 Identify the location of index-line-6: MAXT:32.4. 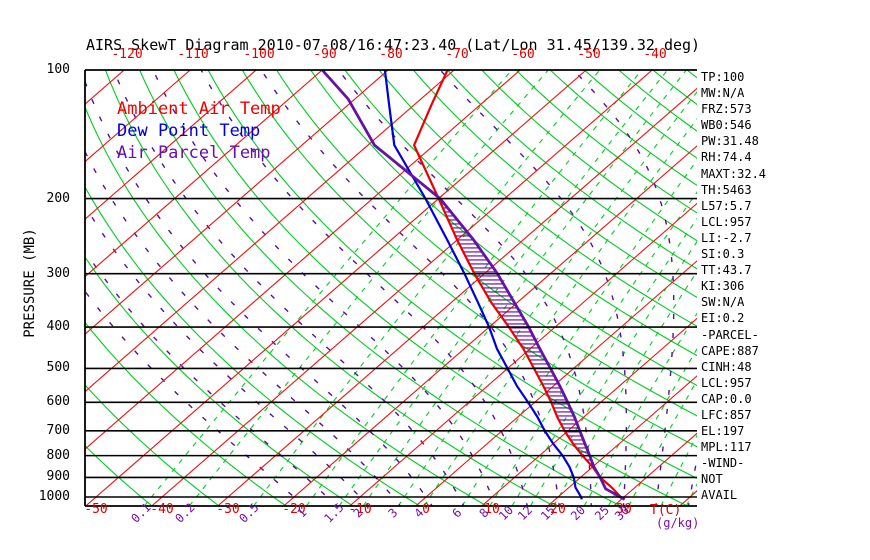
(734, 173).